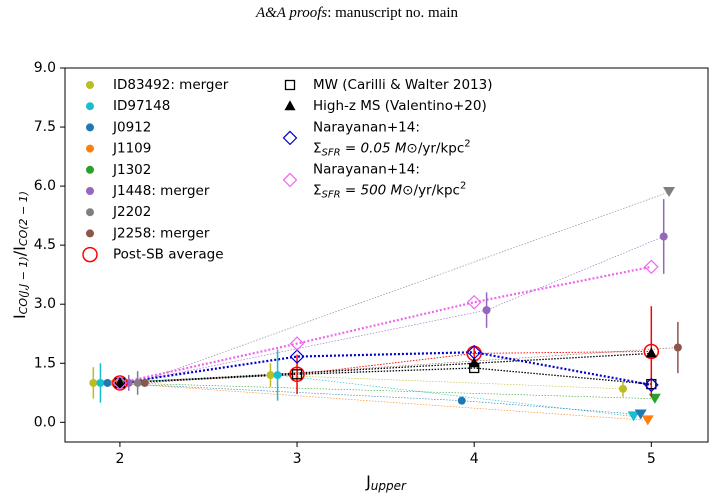 The image size is (715, 496). What do you see at coordinates (474, 459) in the screenshot?
I see `x-tick-label: 4` at bounding box center [474, 459].